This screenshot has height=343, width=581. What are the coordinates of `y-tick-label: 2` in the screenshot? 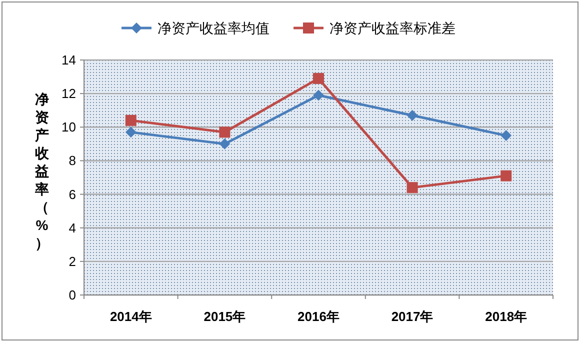 It's located at (72, 261).